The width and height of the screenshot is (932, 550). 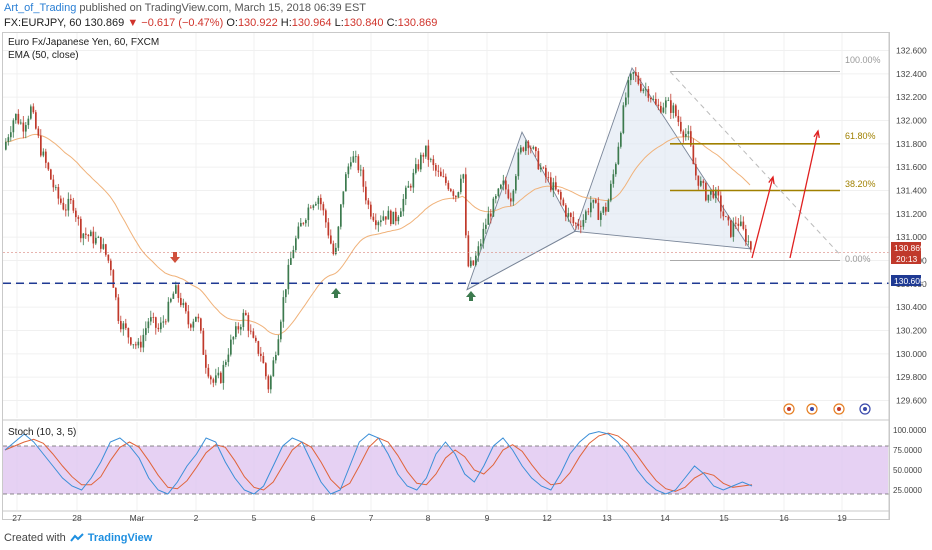 What do you see at coordinates (547, 518) in the screenshot?
I see `x-tick-label: 12` at bounding box center [547, 518].